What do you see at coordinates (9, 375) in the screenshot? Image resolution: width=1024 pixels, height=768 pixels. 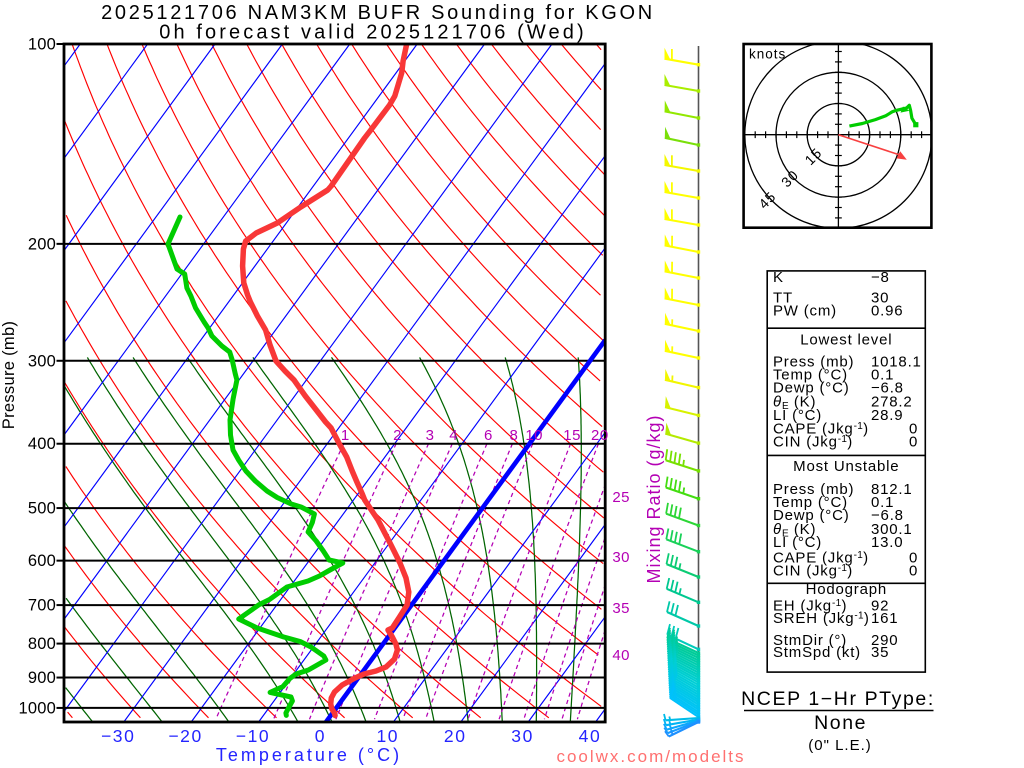 I see `svg-text: Pressure (mb)` at bounding box center [9, 375].